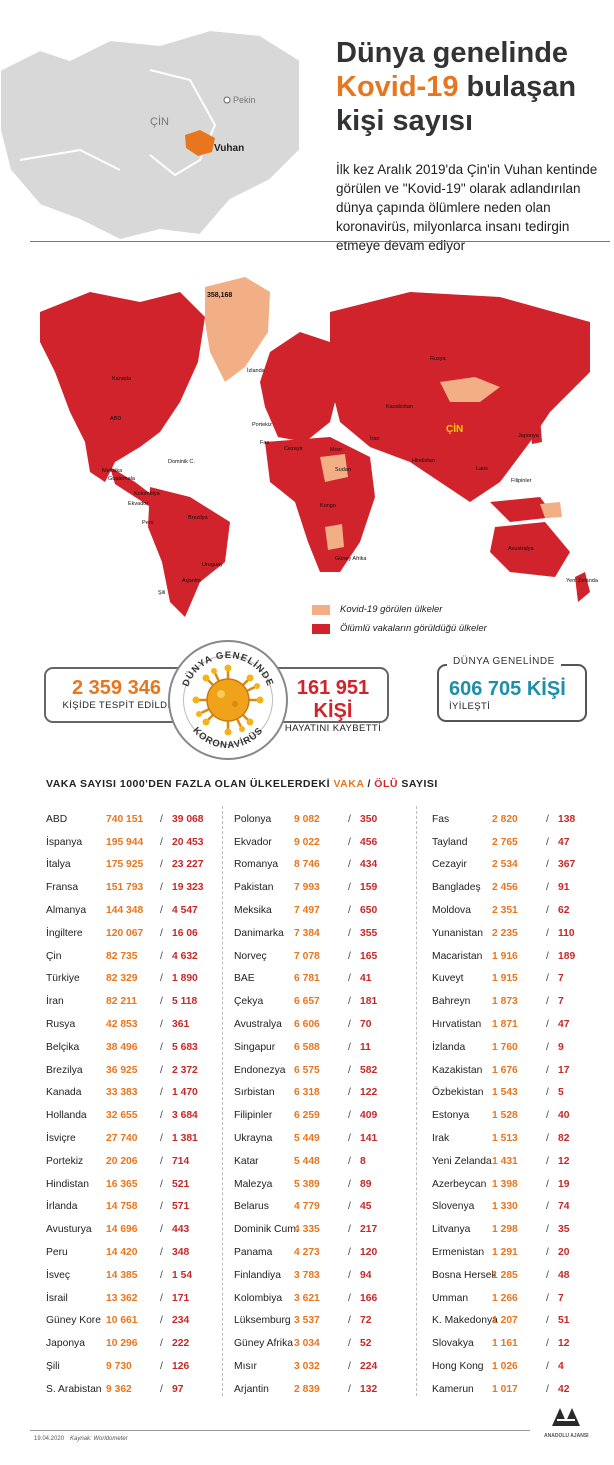 This screenshot has height=1465, width=614. I want to click on case-count: 33 383, so click(122, 1093).